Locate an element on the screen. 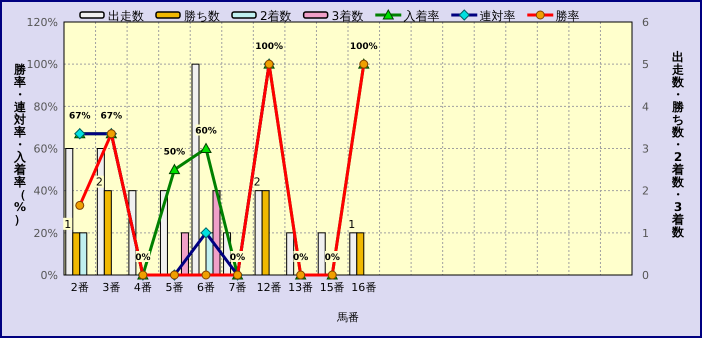 The width and height of the screenshot is (702, 338). x-axis-title: 馬番 is located at coordinates (347, 317).